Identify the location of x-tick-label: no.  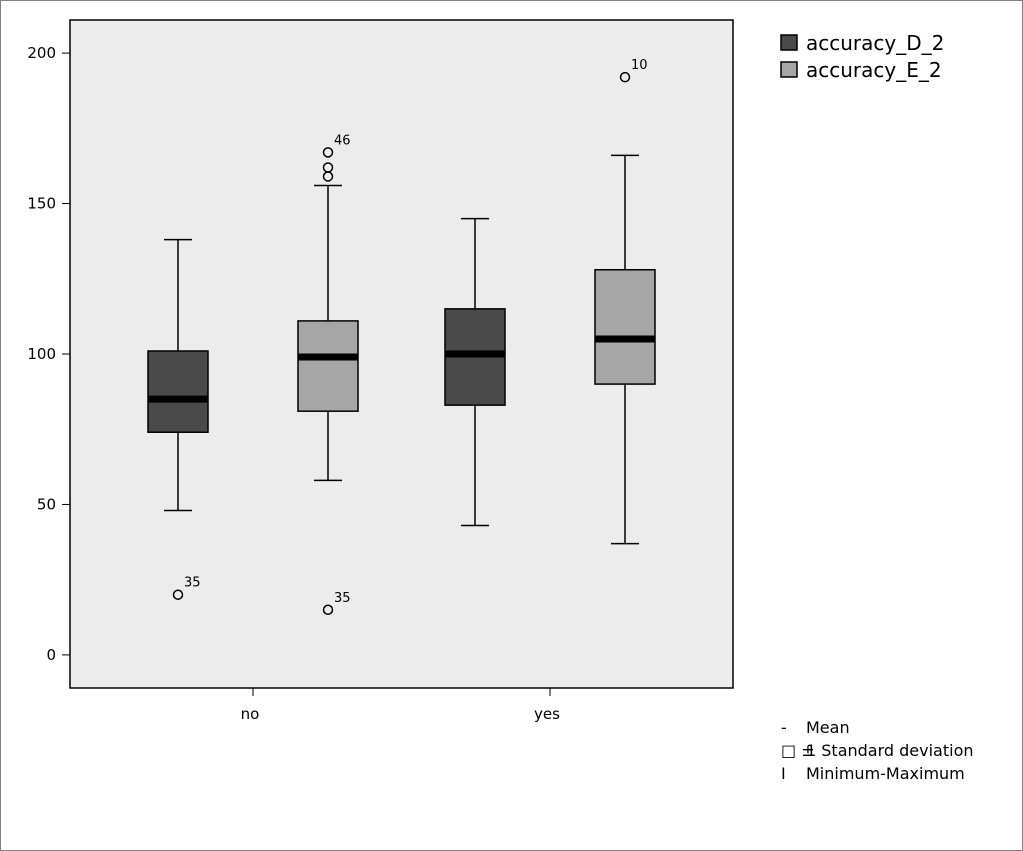
(250, 714).